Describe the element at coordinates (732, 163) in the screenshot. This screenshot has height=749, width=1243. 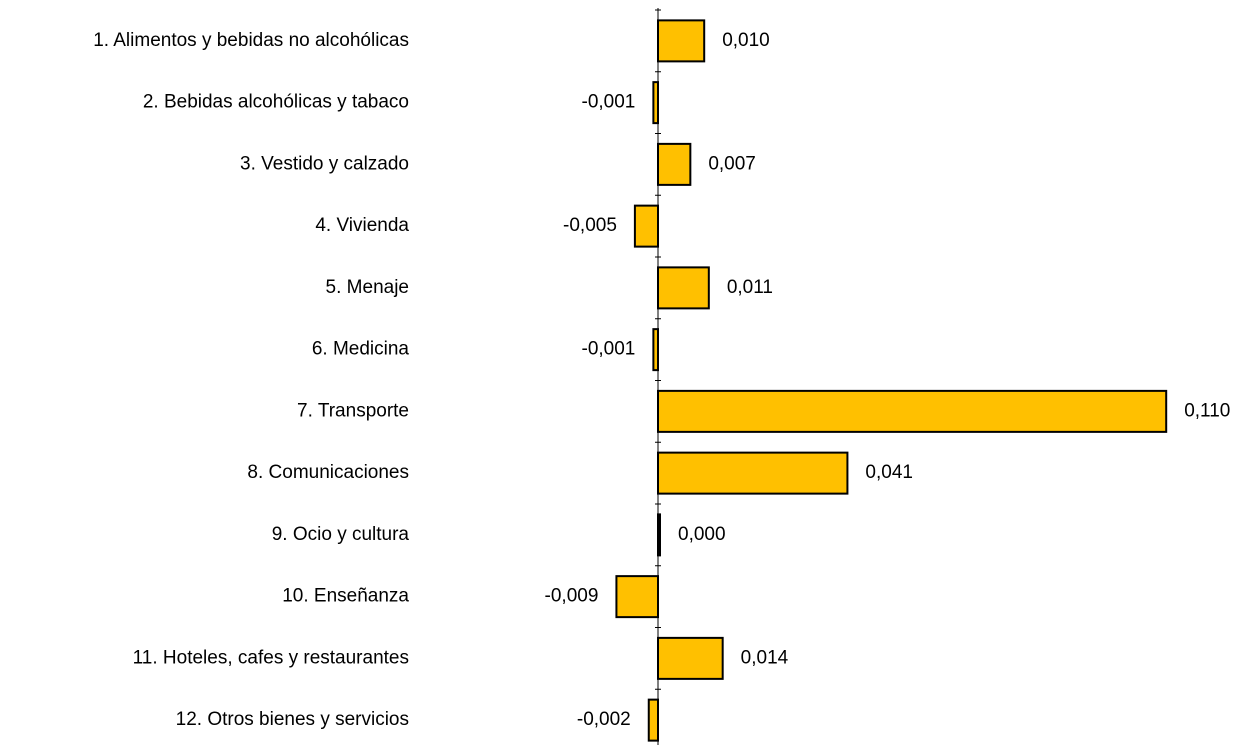
I see `data-label: 0,007` at that location.